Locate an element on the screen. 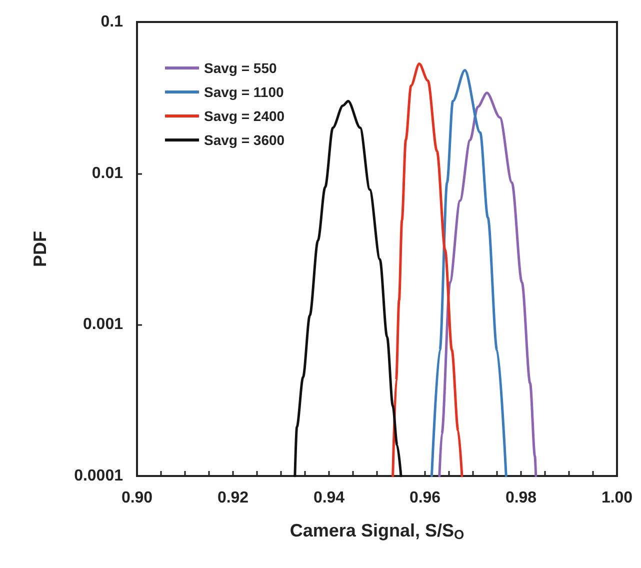 The height and width of the screenshot is (568, 641). legend-label: Savg = 1100 is located at coordinates (244, 92).